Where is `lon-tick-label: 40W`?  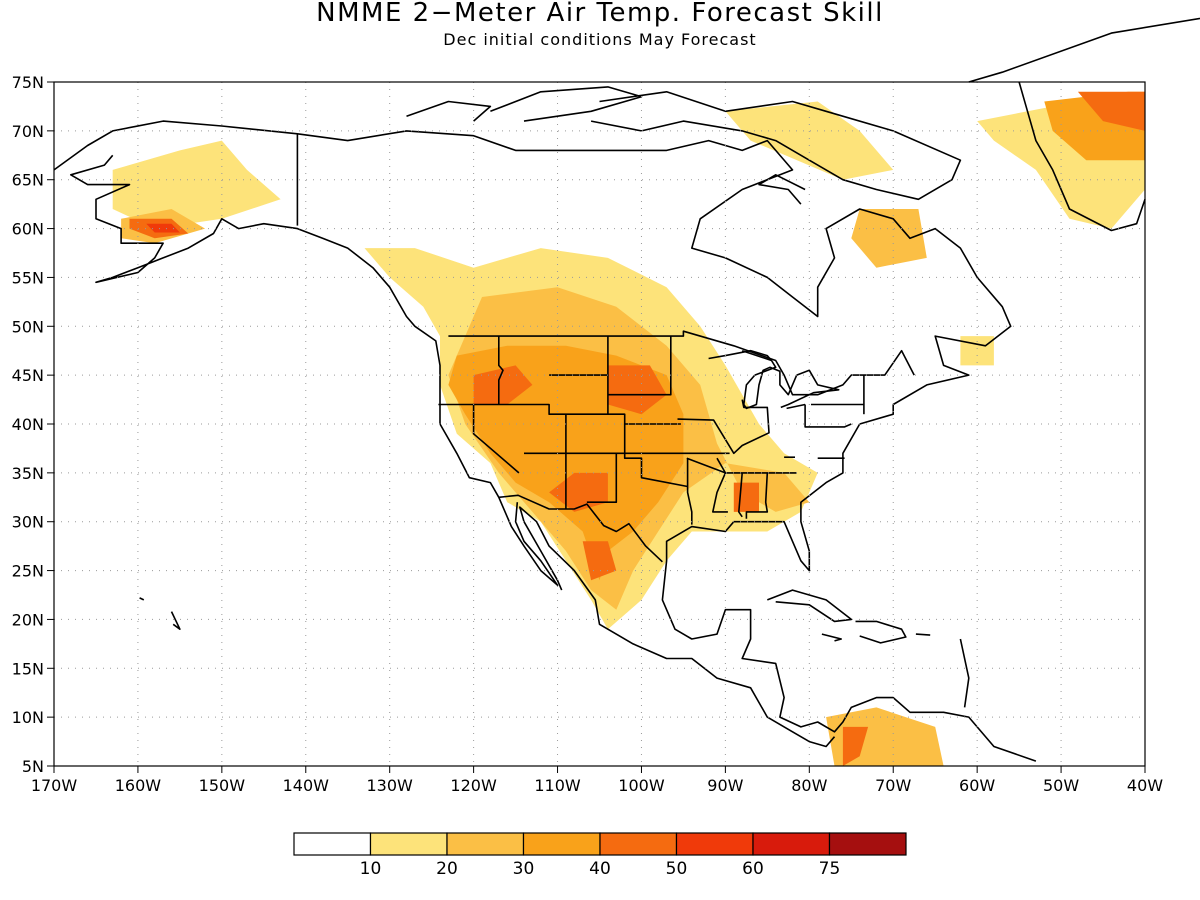 lon-tick-label: 40W is located at coordinates (1145, 785).